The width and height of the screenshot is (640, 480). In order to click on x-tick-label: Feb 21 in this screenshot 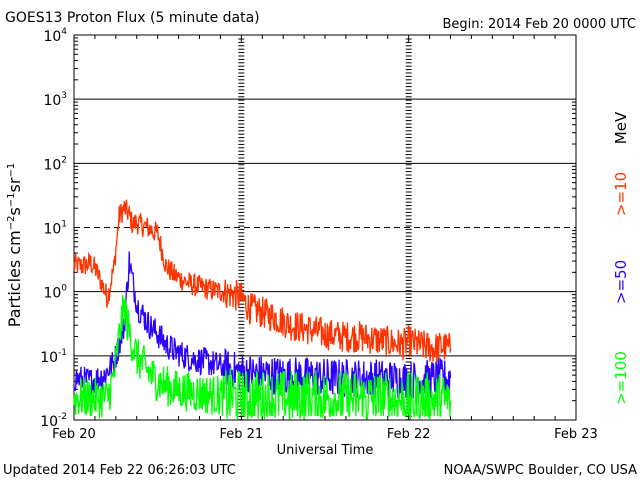, I will do `click(241, 434)`.